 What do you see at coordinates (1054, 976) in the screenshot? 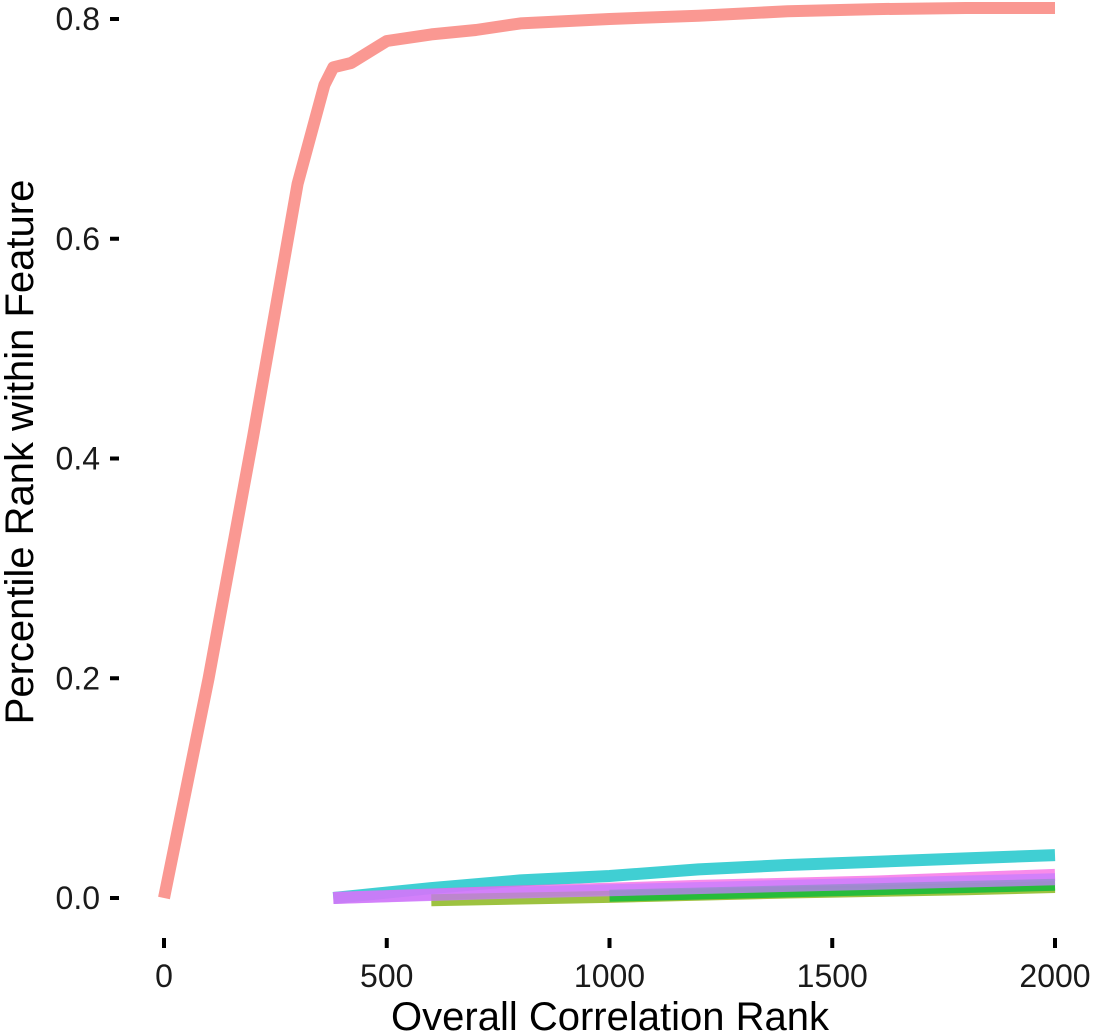
I see `x-tick-label: 2000` at bounding box center [1054, 976].